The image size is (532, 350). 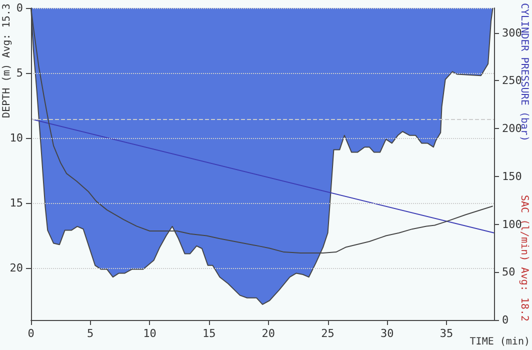 What do you see at coordinates (447, 333) in the screenshot?
I see `x-tick-label: 35` at bounding box center [447, 333].